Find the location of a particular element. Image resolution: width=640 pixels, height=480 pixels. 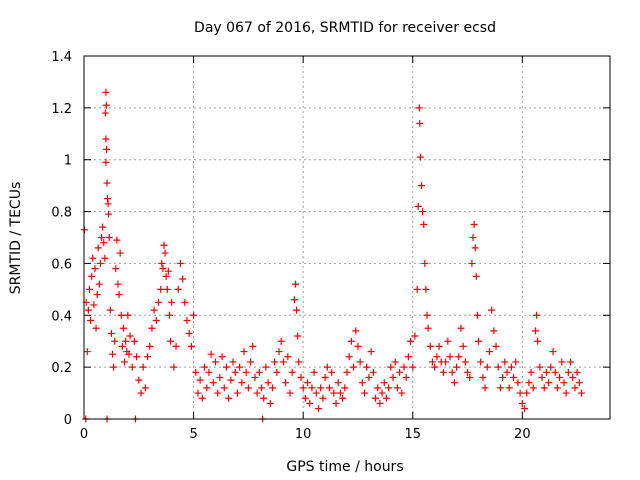

x-tick-label: 10 is located at coordinates (303, 434).